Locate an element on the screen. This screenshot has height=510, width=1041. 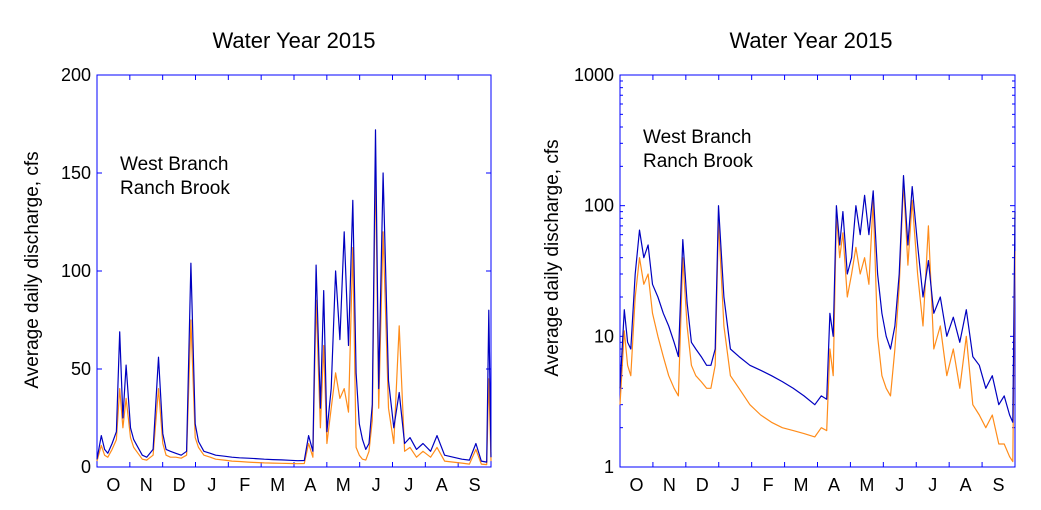
y-tick-label: 1 is located at coordinates (609, 467).